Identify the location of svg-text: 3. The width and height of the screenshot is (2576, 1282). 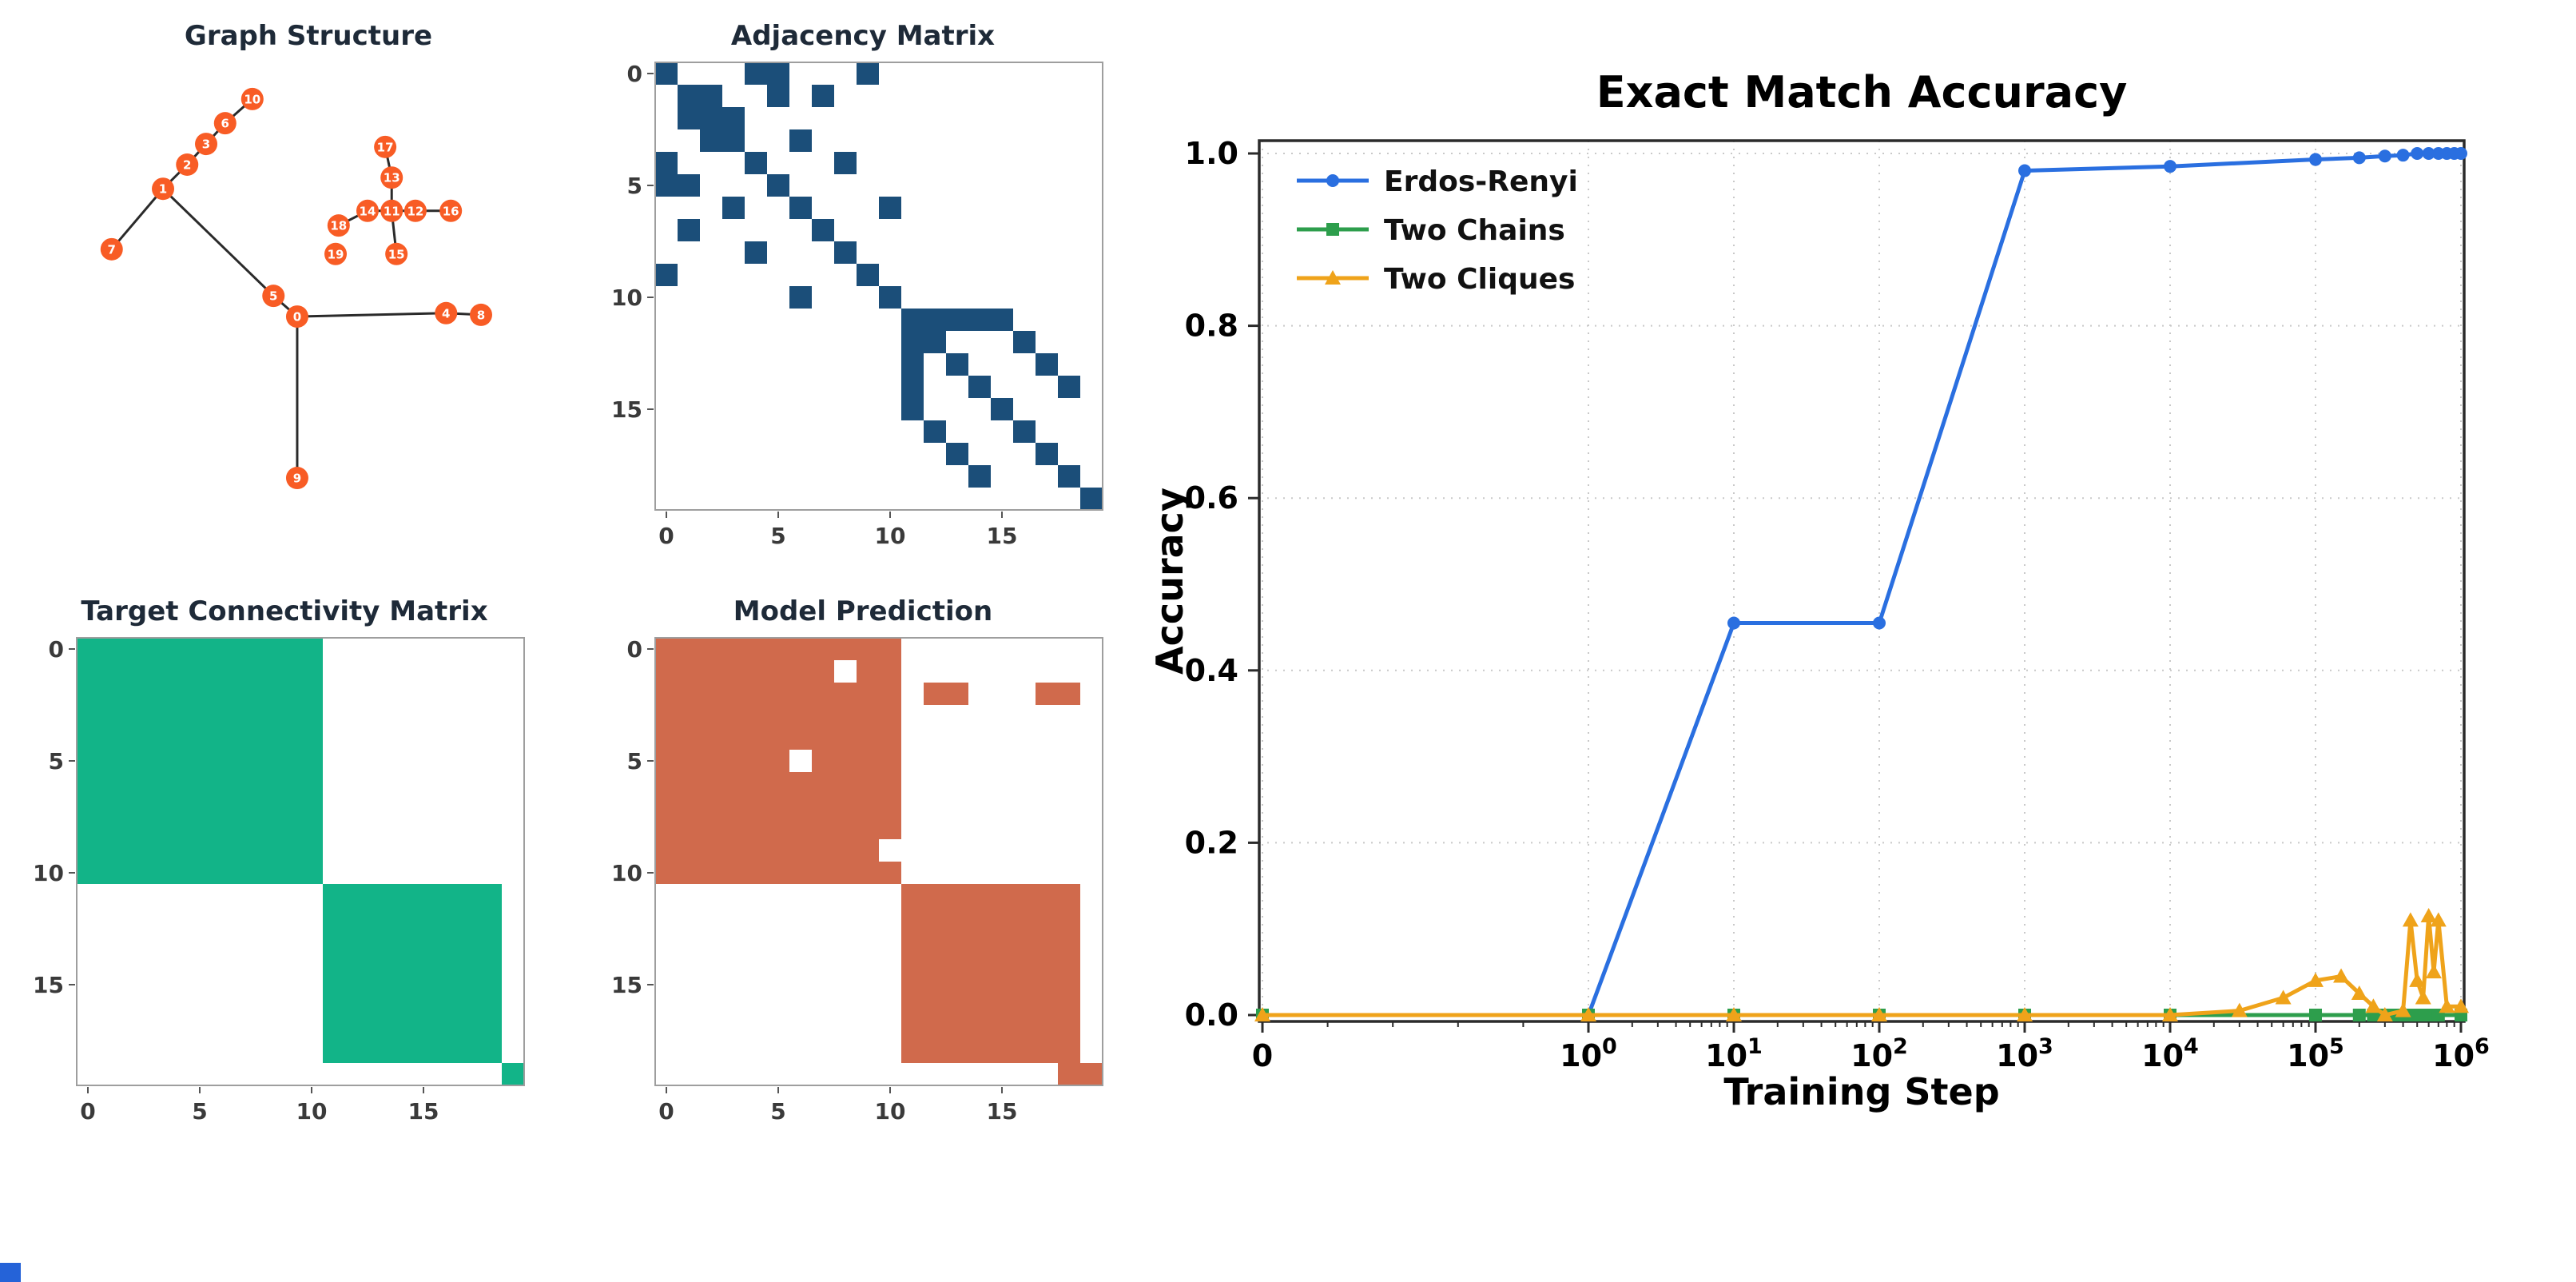
(206, 144).